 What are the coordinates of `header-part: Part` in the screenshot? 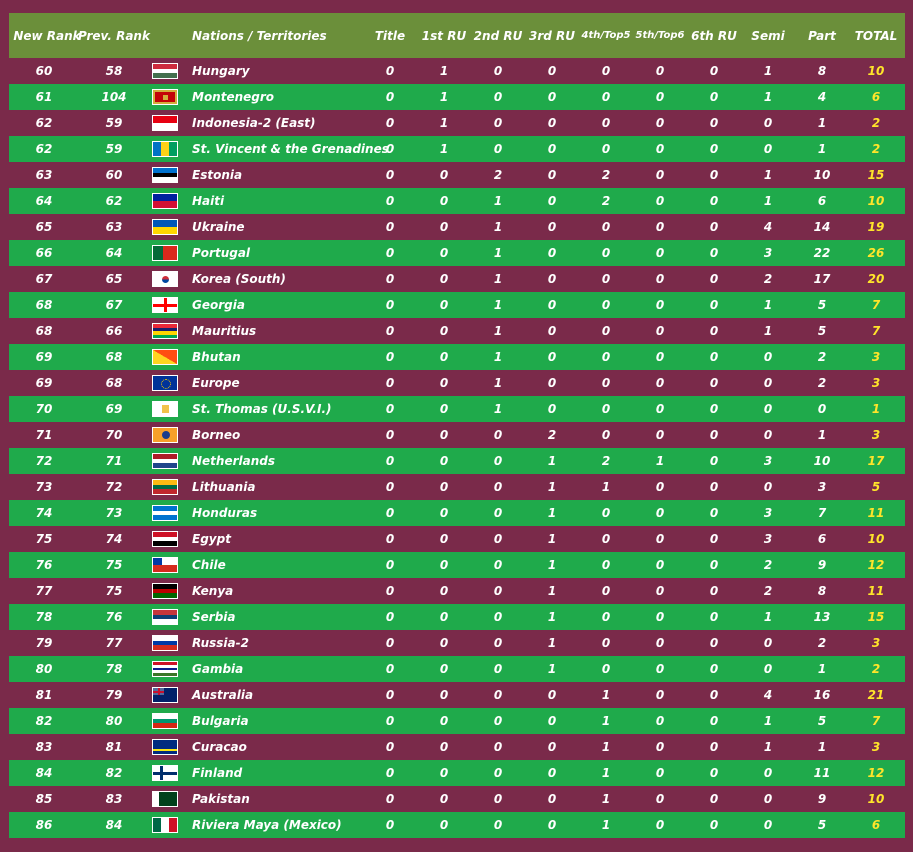 It's located at (822, 35).